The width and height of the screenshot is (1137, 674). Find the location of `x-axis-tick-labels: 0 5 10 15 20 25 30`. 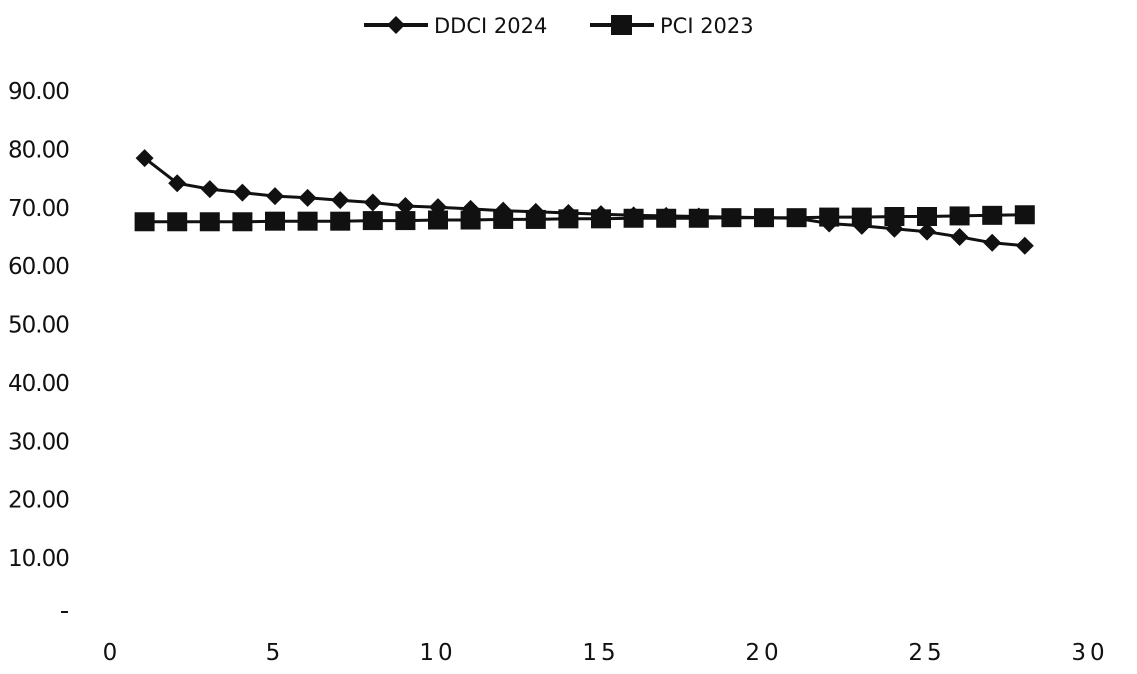

x-axis-tick-labels: 0 5 10 15 20 25 30 is located at coordinates (605, 653).